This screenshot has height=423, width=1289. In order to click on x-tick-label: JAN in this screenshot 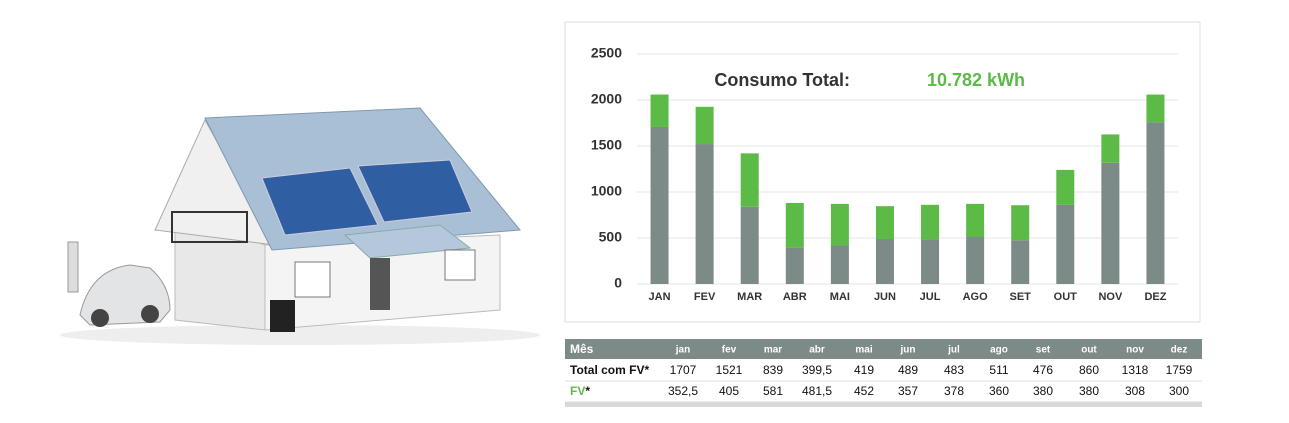, I will do `click(660, 297)`.